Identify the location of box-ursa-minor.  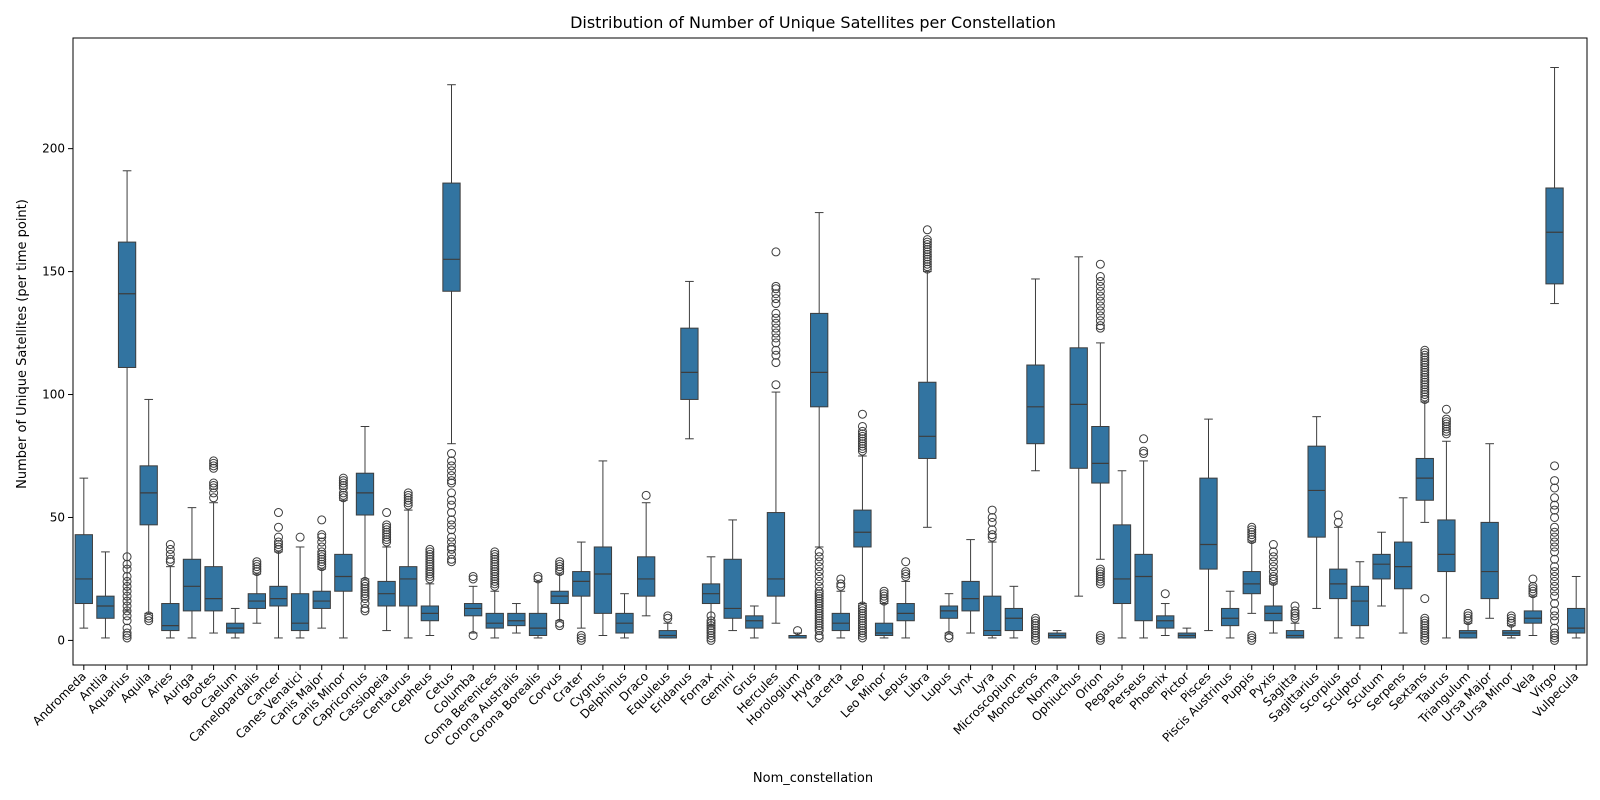
(1511, 625).